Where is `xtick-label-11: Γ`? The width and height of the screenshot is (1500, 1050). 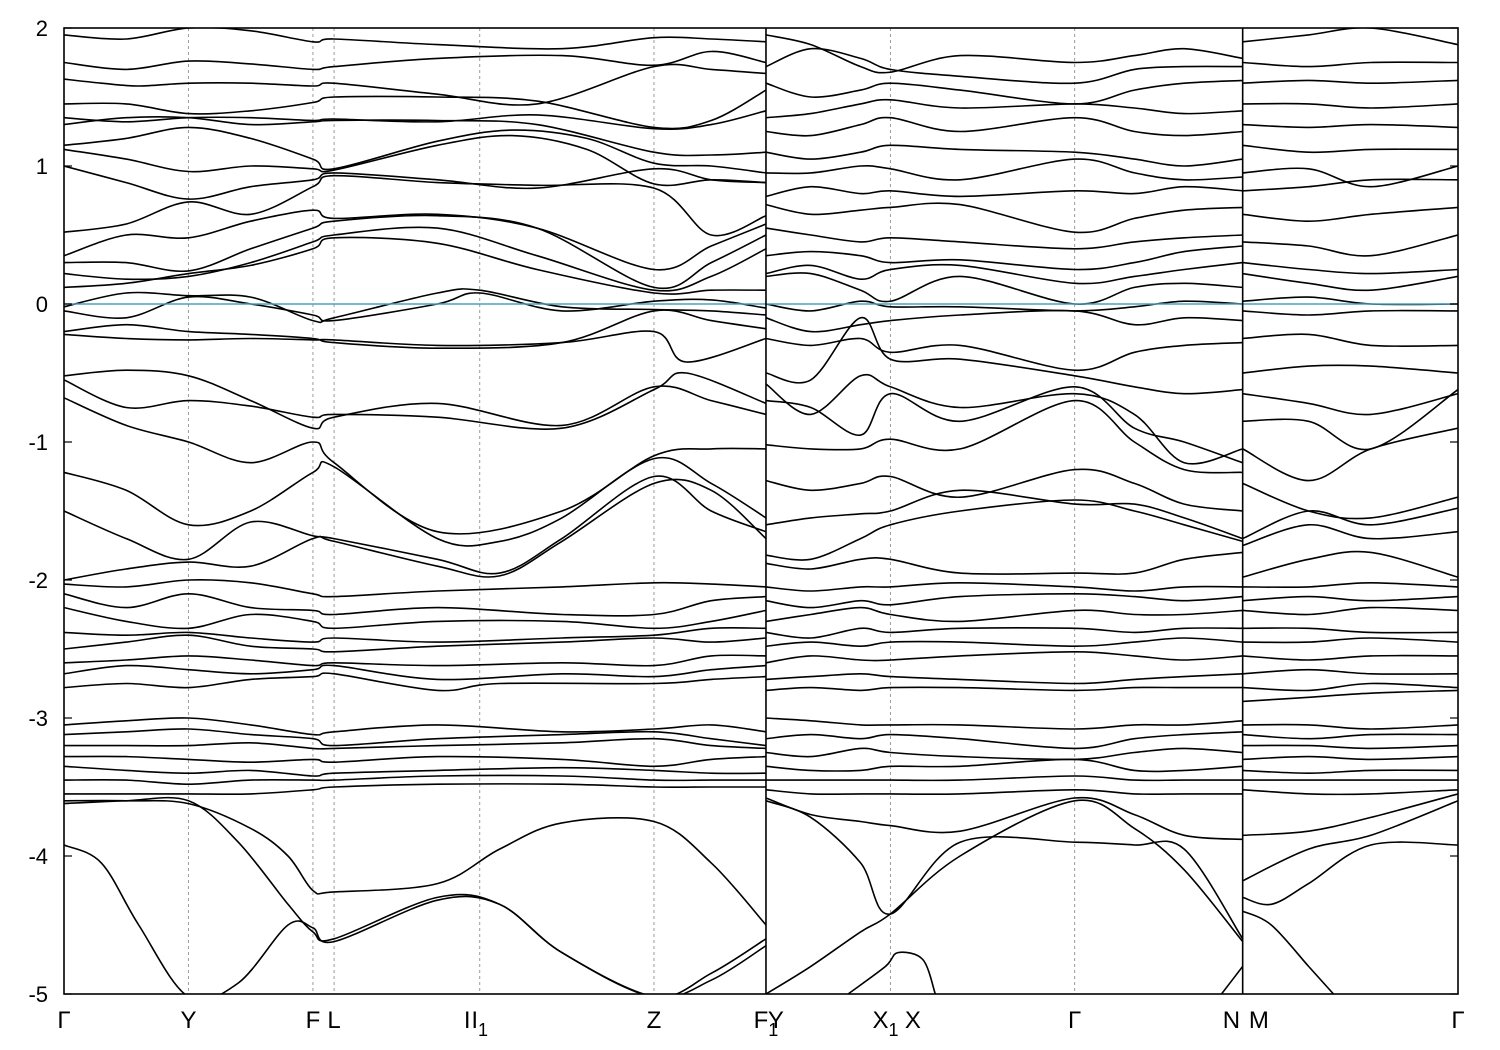
xtick-label-11: Γ is located at coordinates (1074, 1020).